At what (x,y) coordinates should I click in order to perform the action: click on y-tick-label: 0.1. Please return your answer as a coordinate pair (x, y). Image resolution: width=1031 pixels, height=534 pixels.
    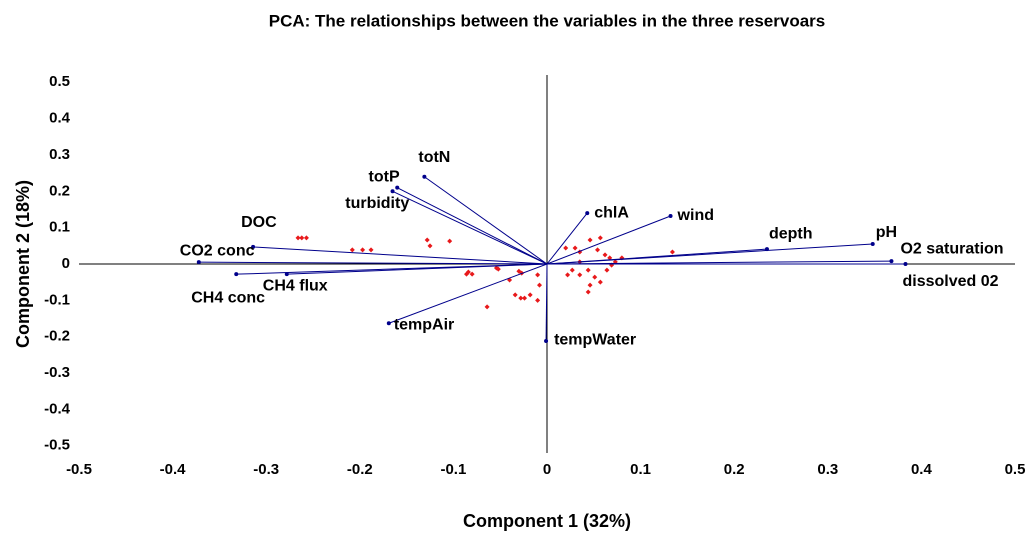
    Looking at the image, I should click on (59, 227).